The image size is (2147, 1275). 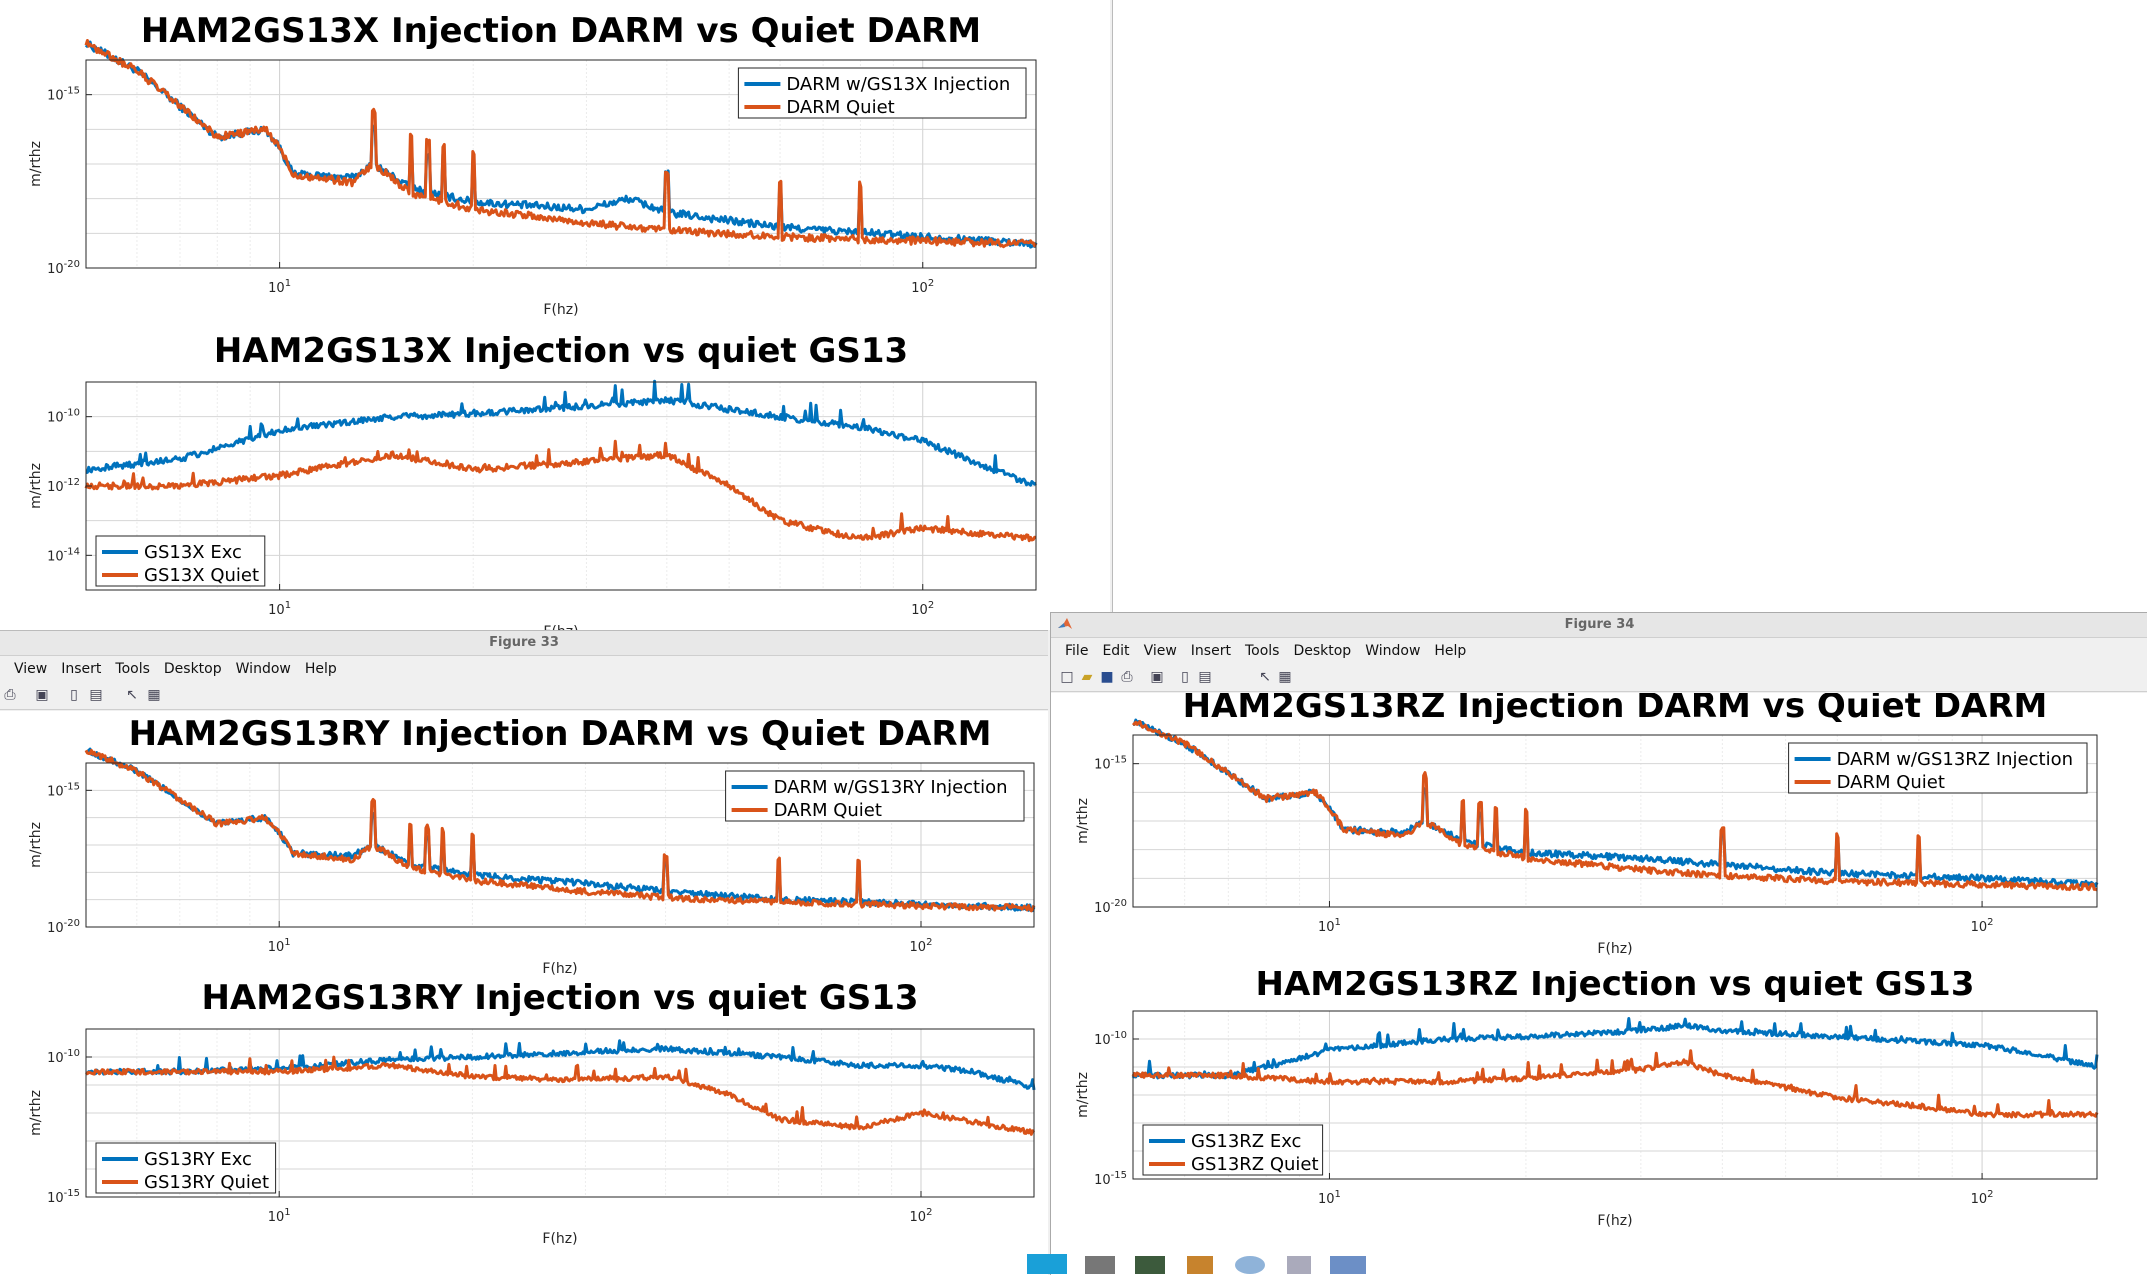 What do you see at coordinates (63, 555) in the screenshot?
I see `y-tick-label: 10-14` at bounding box center [63, 555].